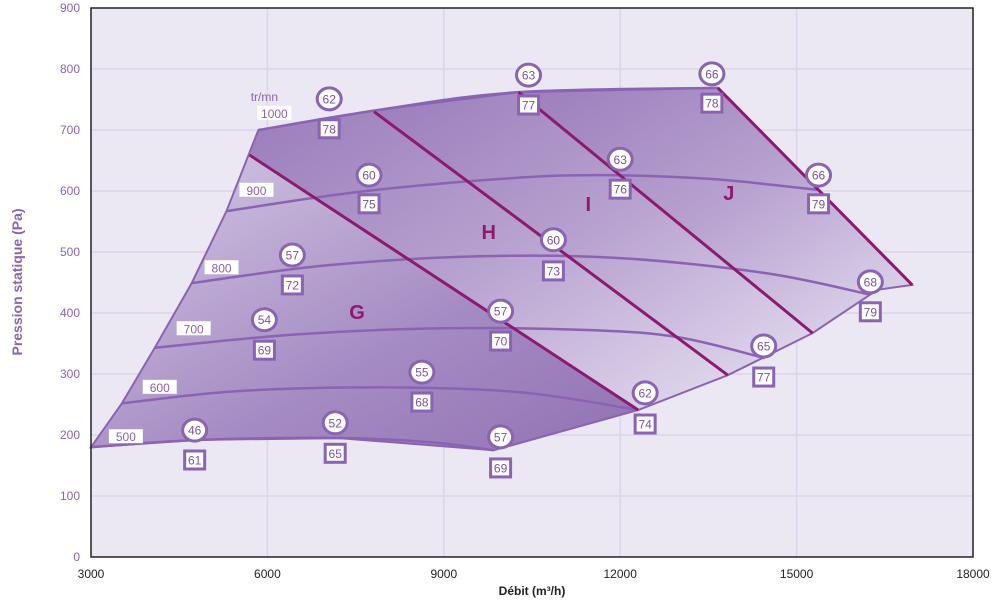 The image size is (1000, 600). I want to click on y-tick-label: 100, so click(70, 496).